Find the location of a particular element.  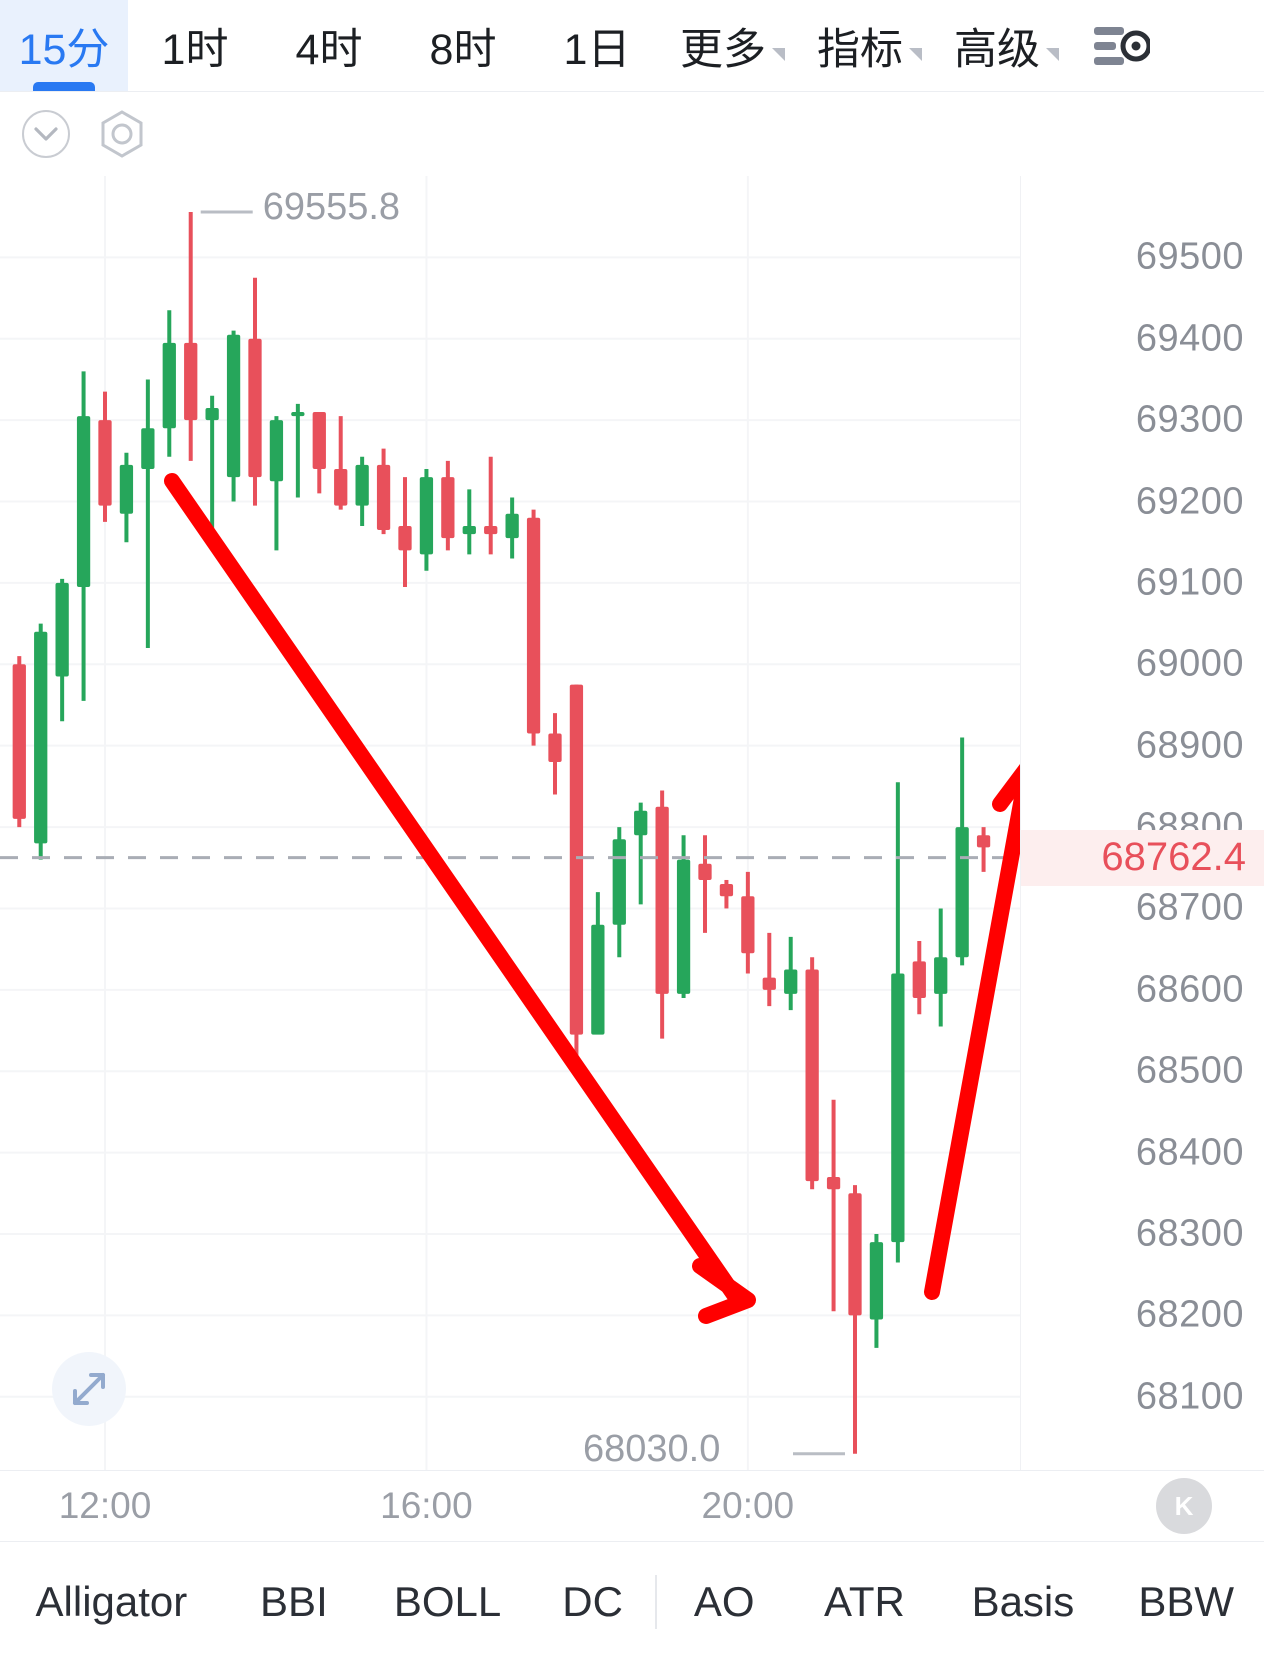

indicator-tab-label: AO is located at coordinates (724, 1601).